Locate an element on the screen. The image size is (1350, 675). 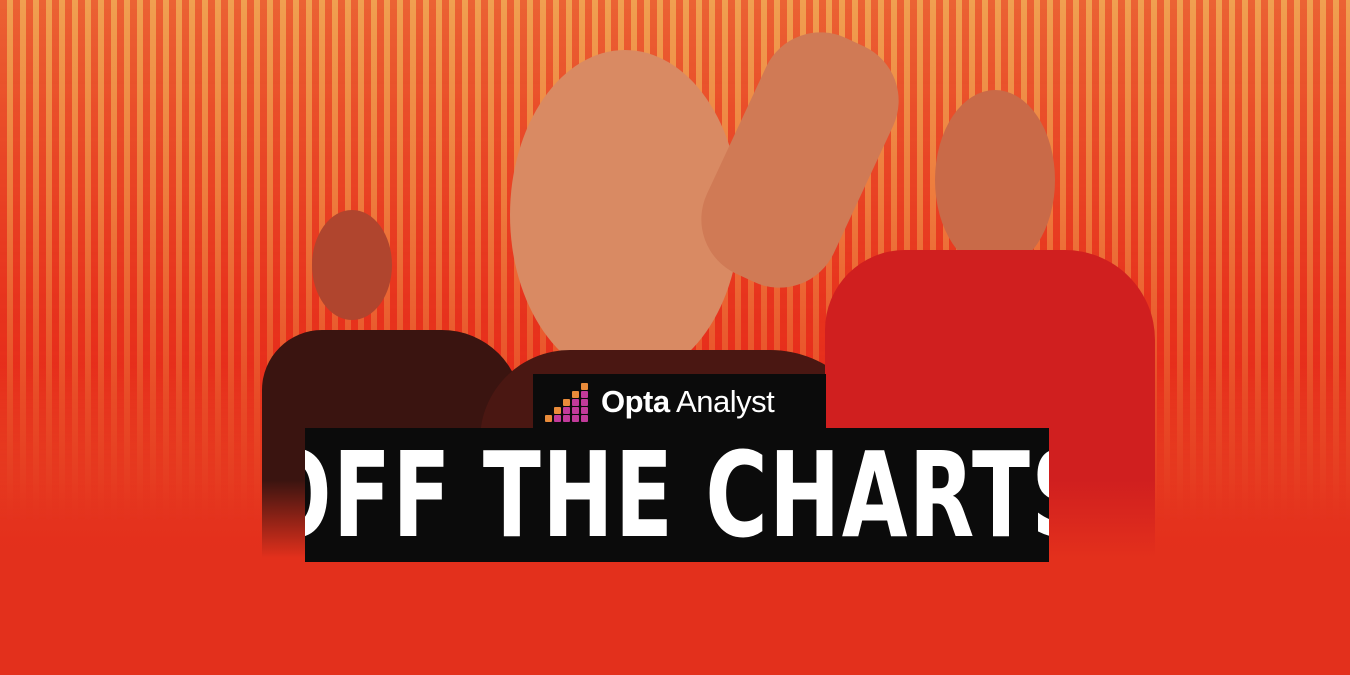
brand-name: Opta Analyst is located at coordinates (688, 402).